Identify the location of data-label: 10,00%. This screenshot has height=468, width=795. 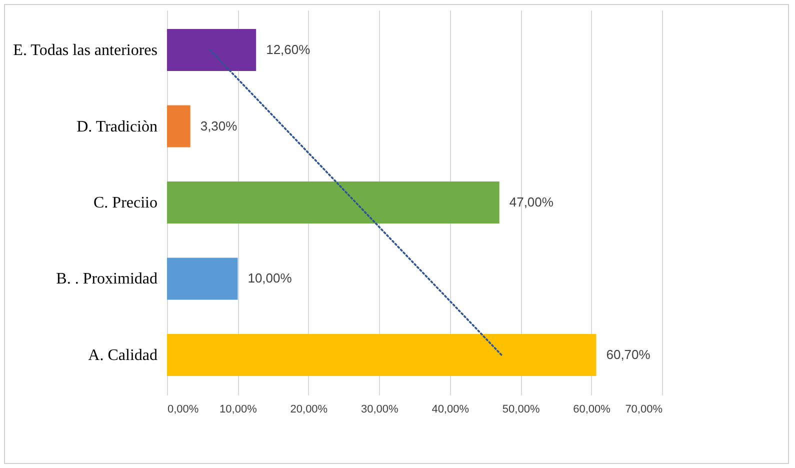
(270, 278).